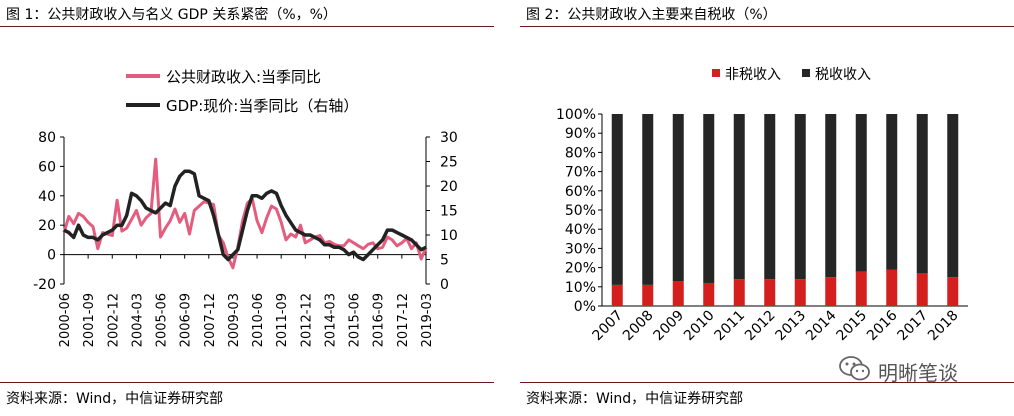 The image size is (1014, 416). Describe the element at coordinates (953, 196) in the screenshot. I see `bar-tax-2018` at that location.